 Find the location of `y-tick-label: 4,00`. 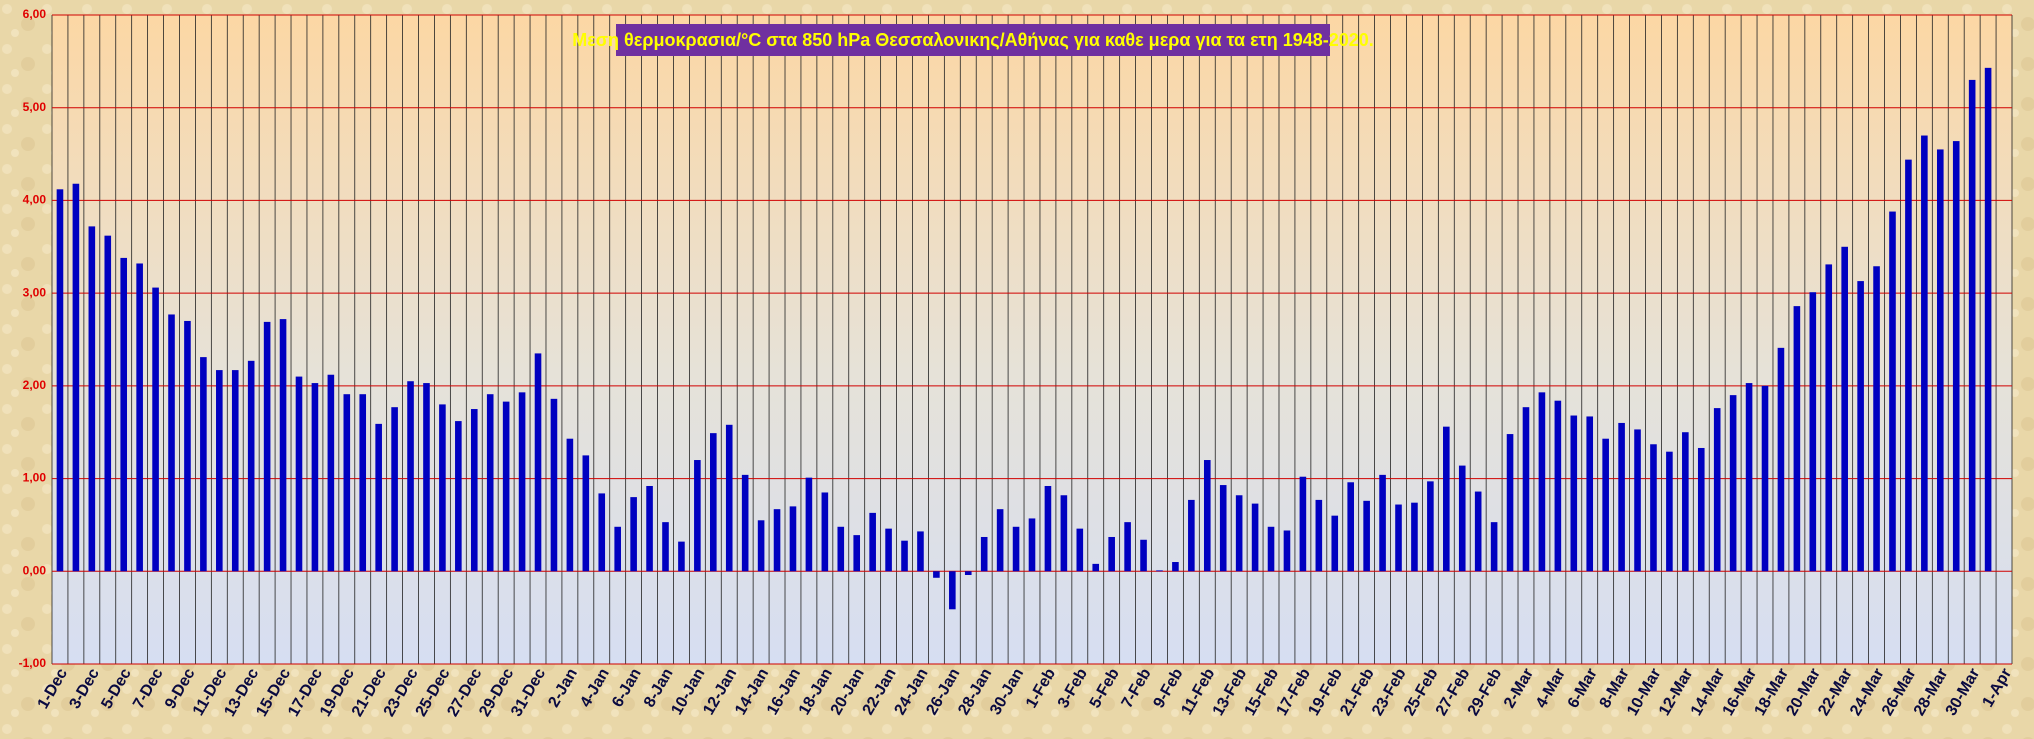

y-tick-label: 4,00 is located at coordinates (35, 200).